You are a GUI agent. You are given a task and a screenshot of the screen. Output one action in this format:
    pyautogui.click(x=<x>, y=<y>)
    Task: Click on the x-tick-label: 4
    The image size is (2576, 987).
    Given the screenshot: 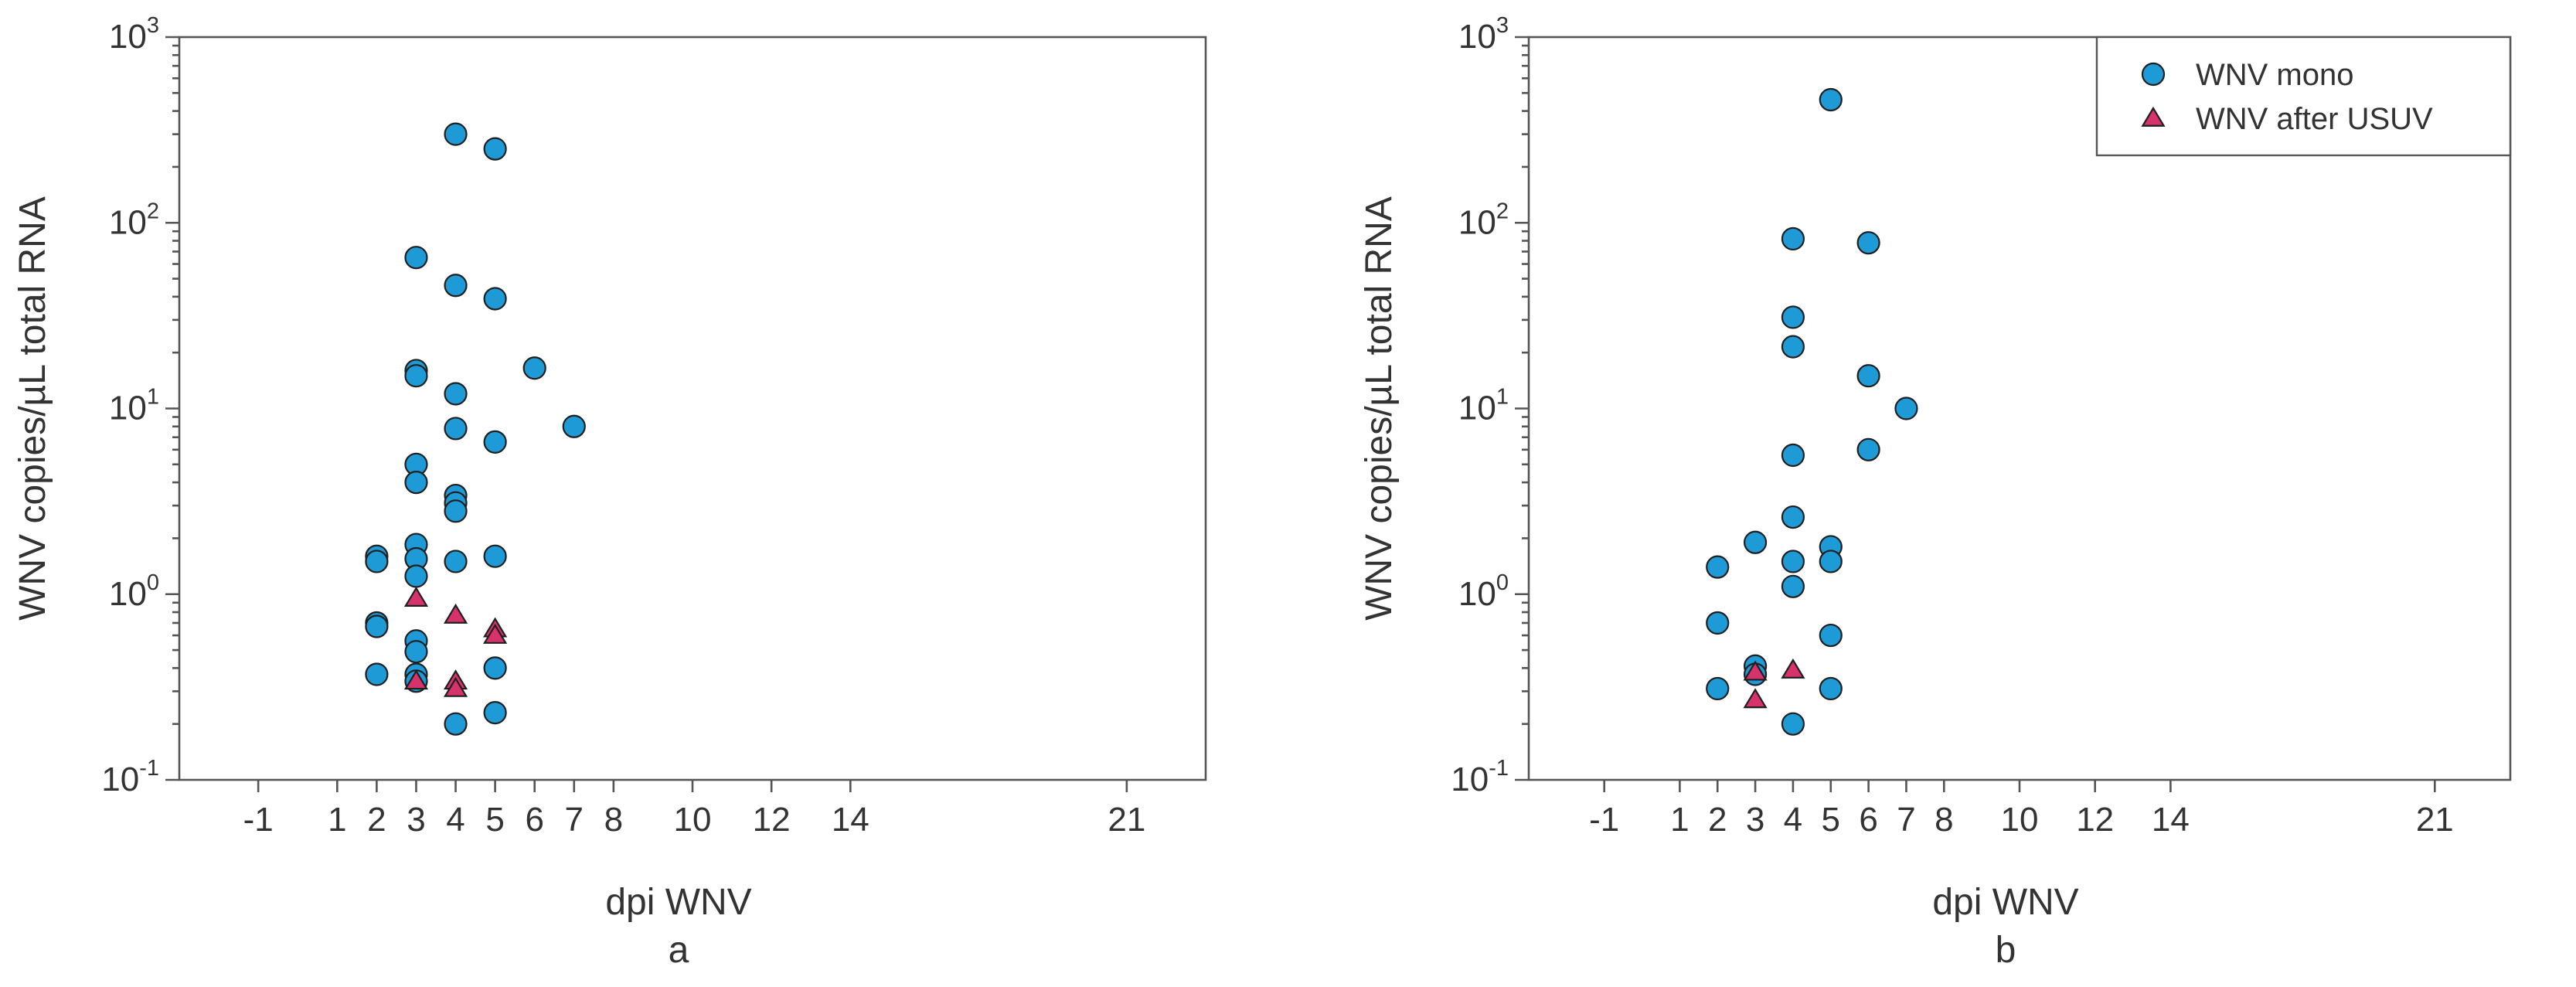 What is the action you would take?
    pyautogui.click(x=1793, y=820)
    